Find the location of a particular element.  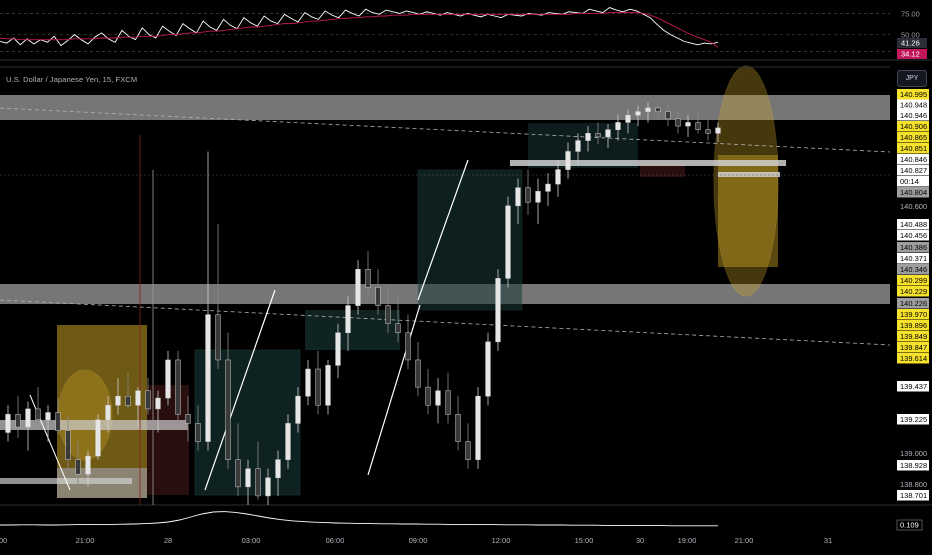

price-label: 140.906 is located at coordinates (913, 126).